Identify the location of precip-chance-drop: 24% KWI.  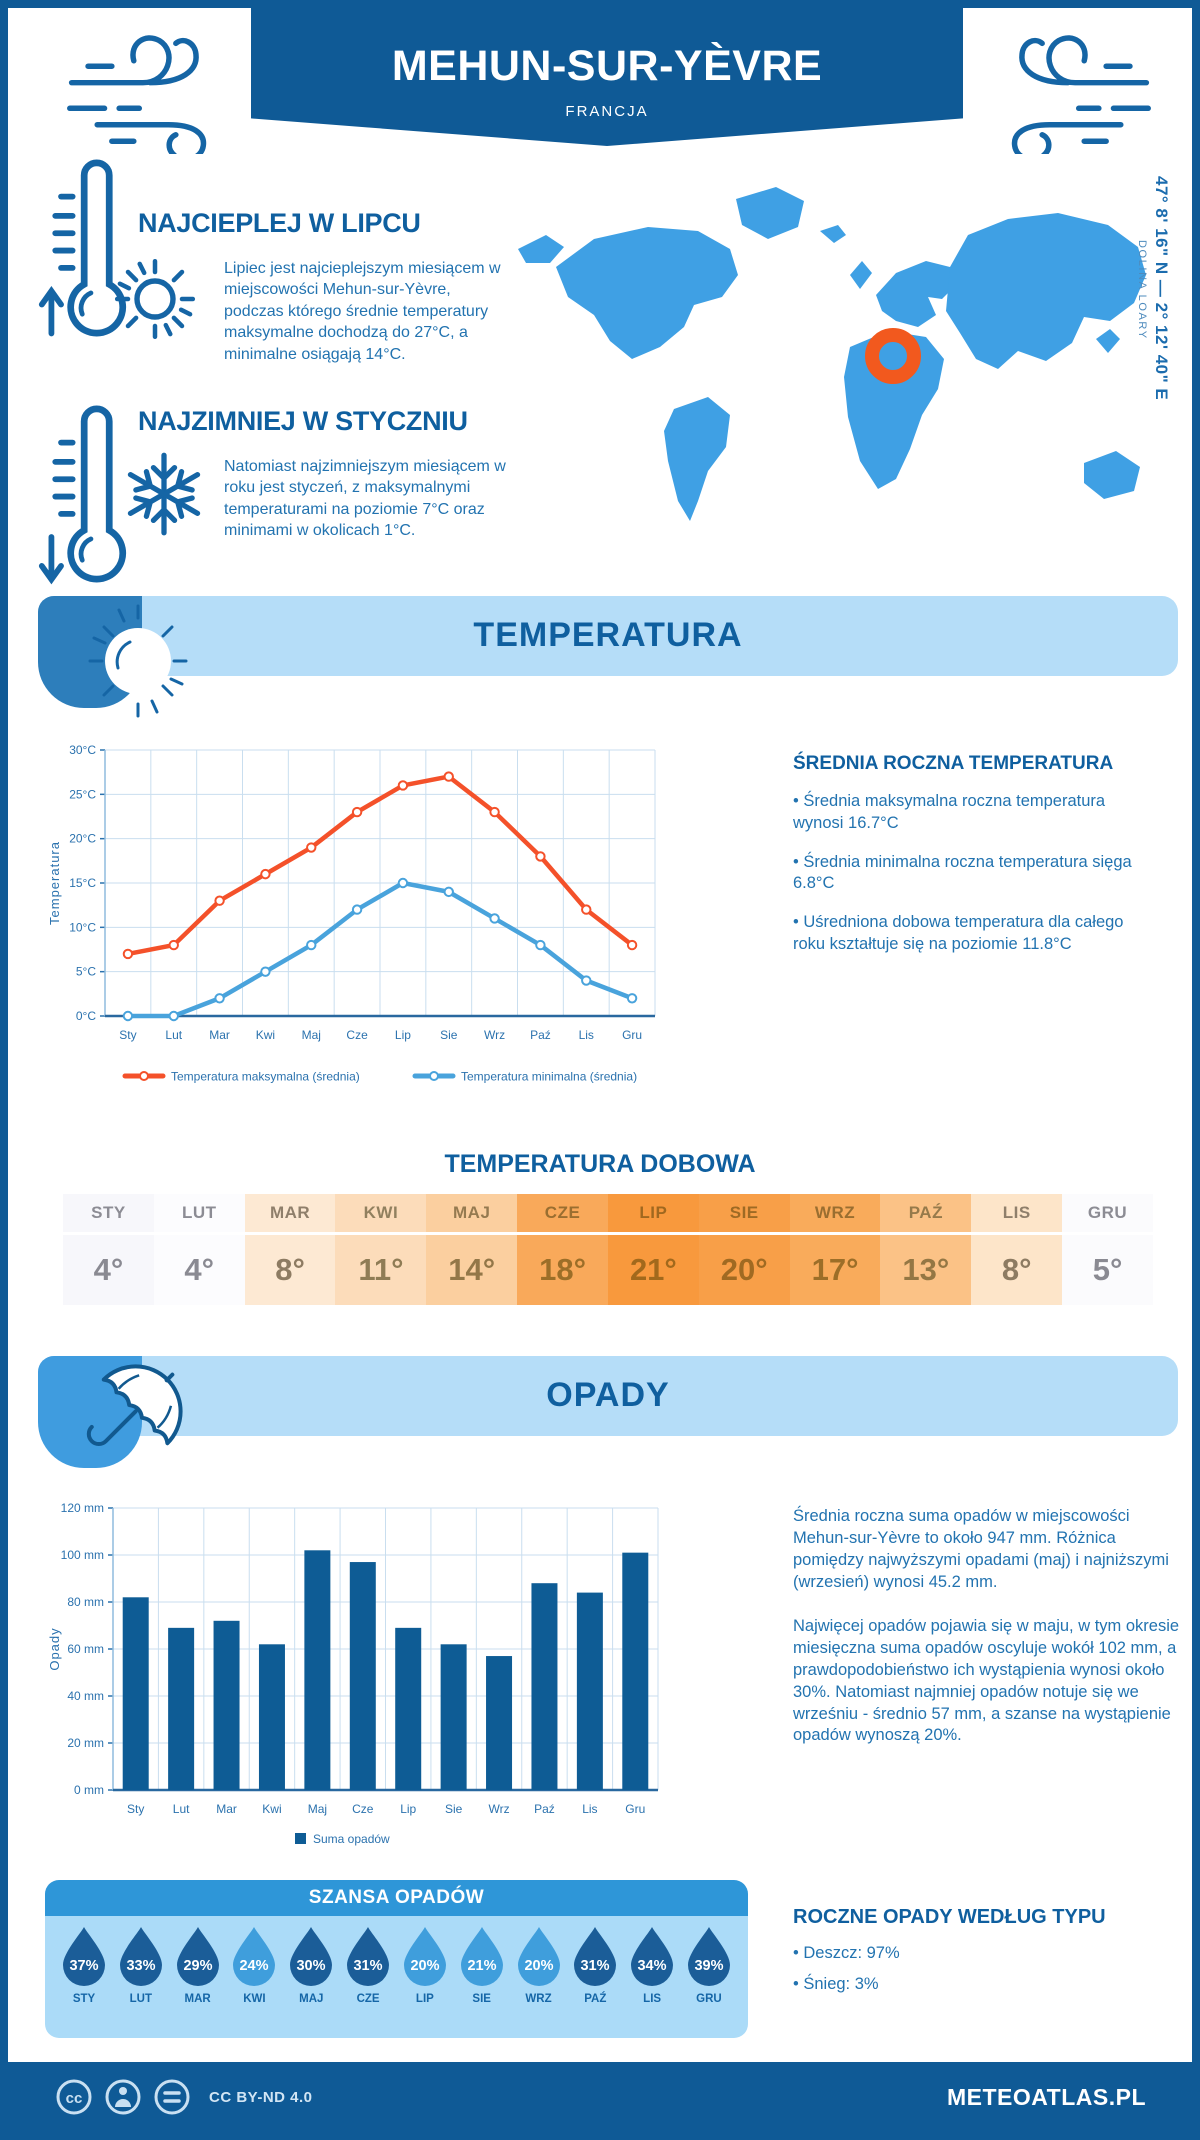
(254, 1965).